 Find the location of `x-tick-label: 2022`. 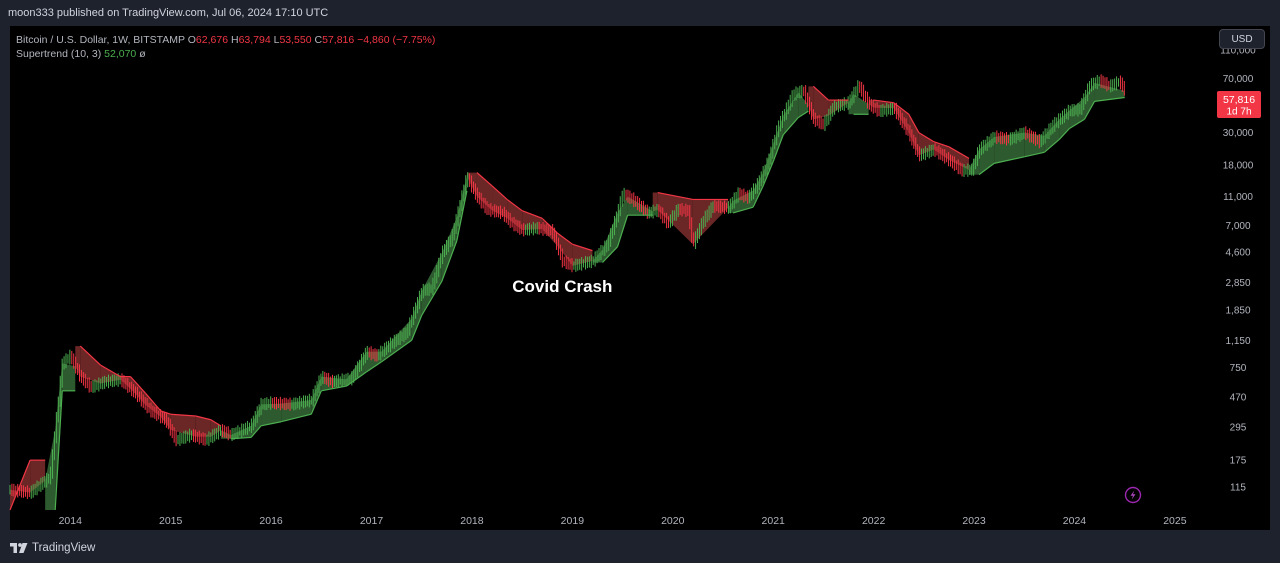

x-tick-label: 2022 is located at coordinates (874, 521).